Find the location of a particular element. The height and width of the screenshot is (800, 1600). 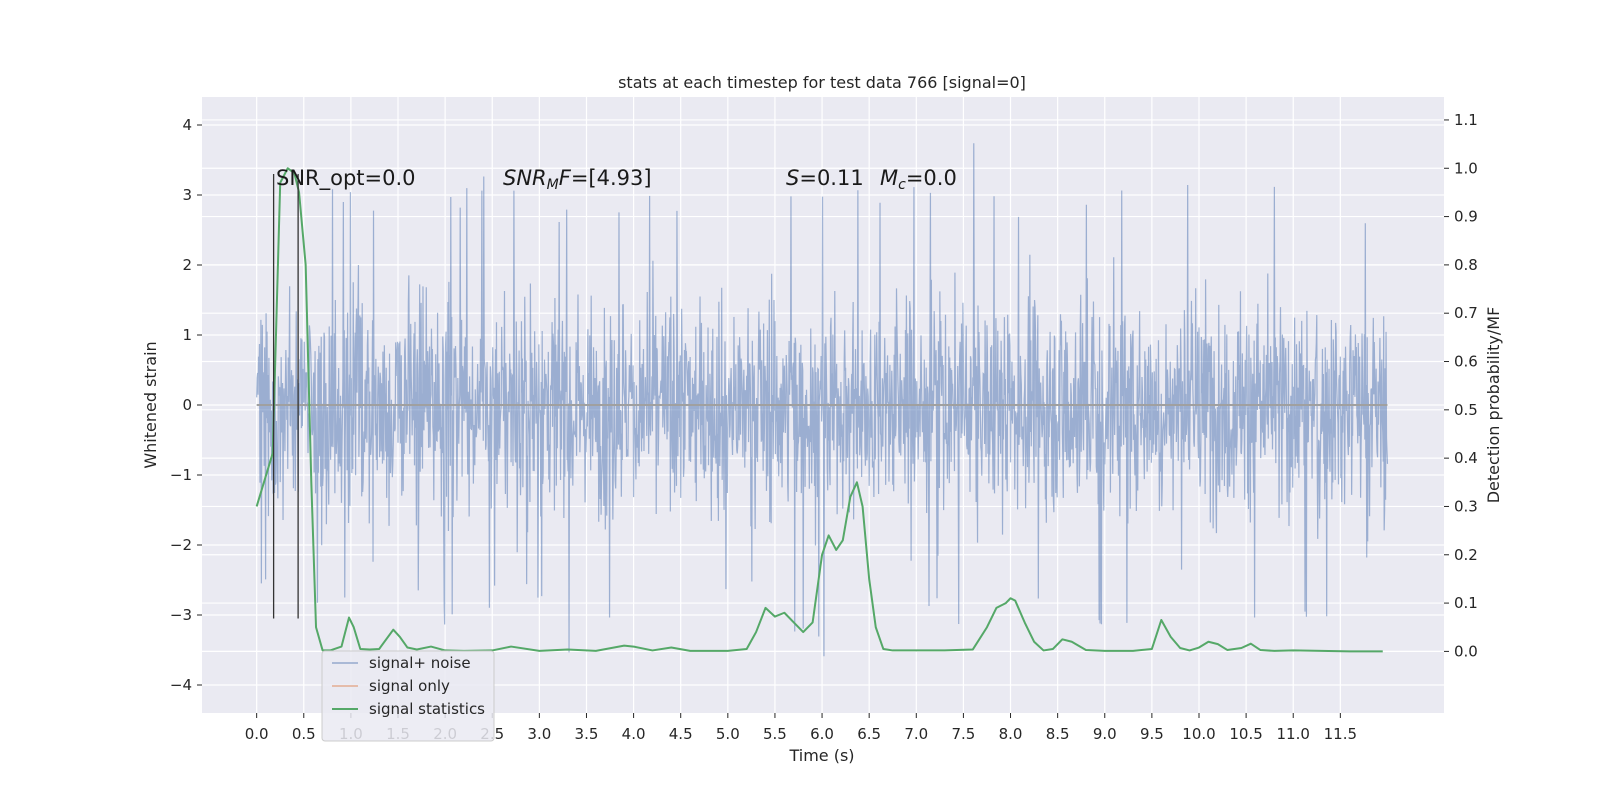

y-tick-label: −1 is located at coordinates (181, 475).